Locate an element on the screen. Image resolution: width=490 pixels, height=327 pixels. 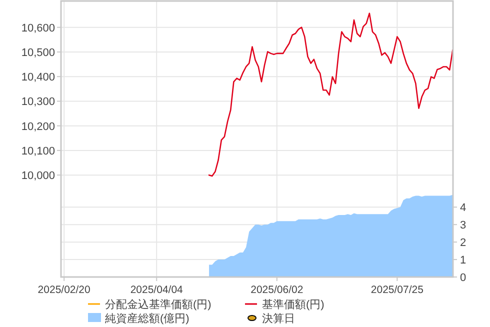
x-tick-label: 2025/04/04 is located at coordinates (157, 290).